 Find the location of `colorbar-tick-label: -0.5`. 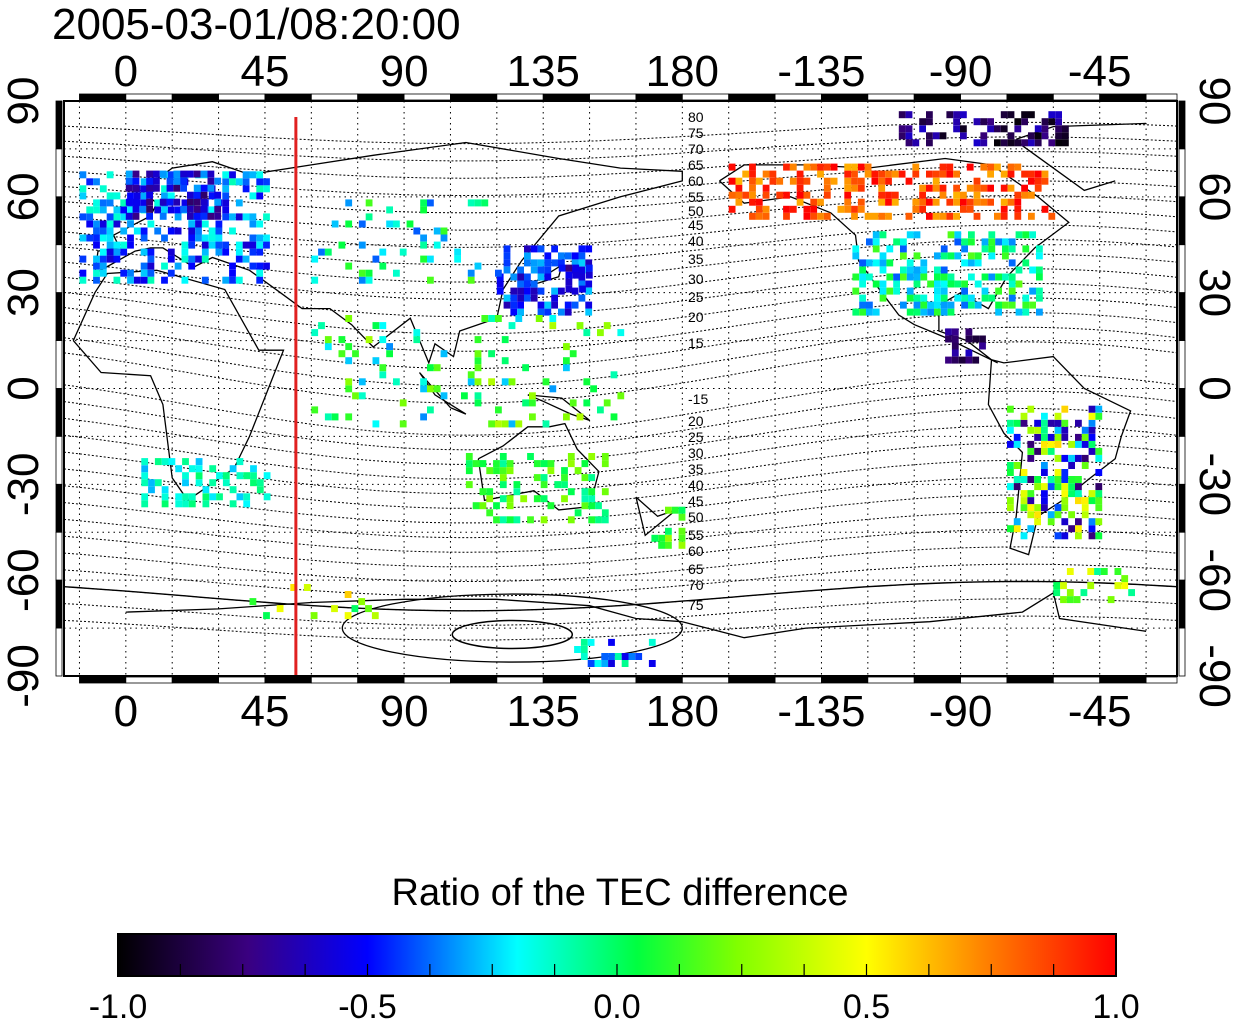

colorbar-tick-label: -0.5 is located at coordinates (367, 1006).